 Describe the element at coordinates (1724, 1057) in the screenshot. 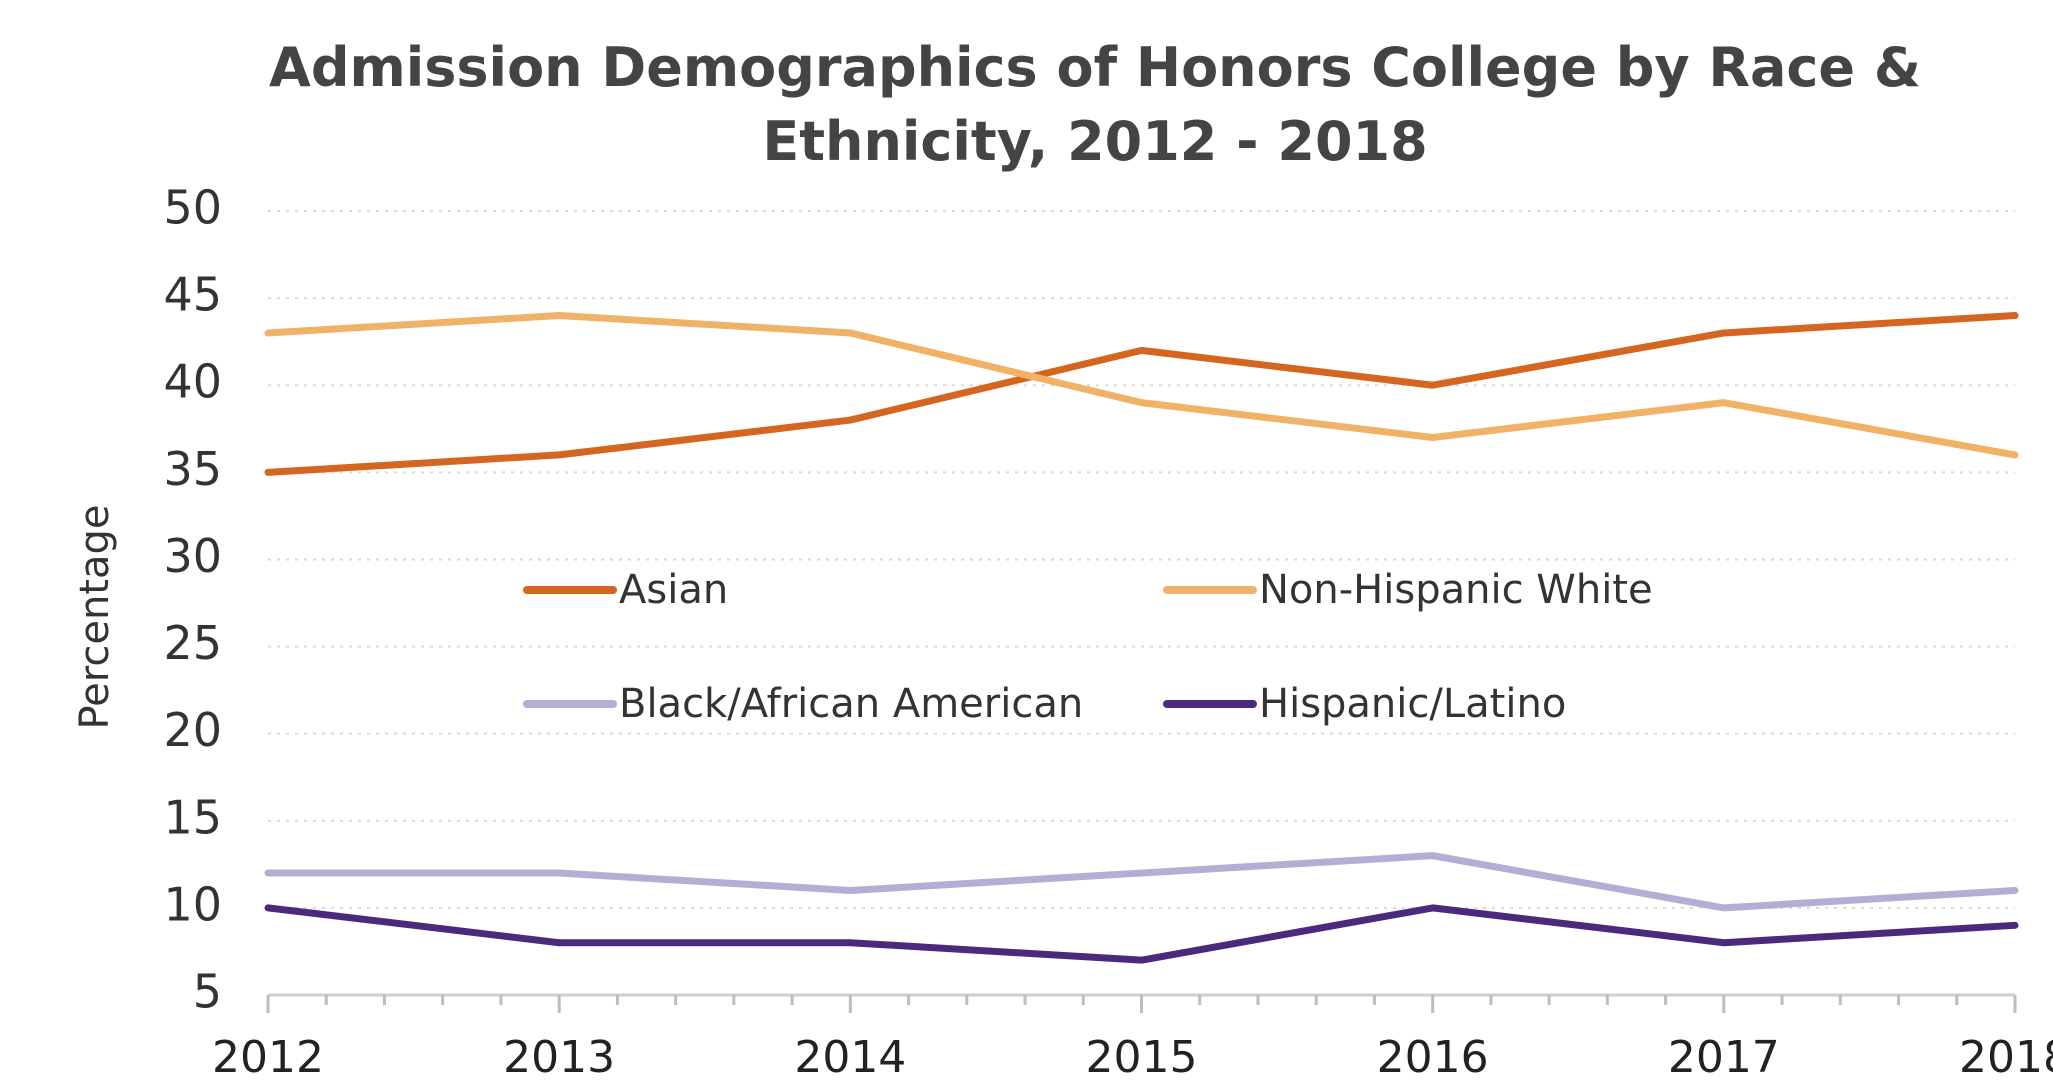

I see `x-tick-label-2017: 2017` at that location.